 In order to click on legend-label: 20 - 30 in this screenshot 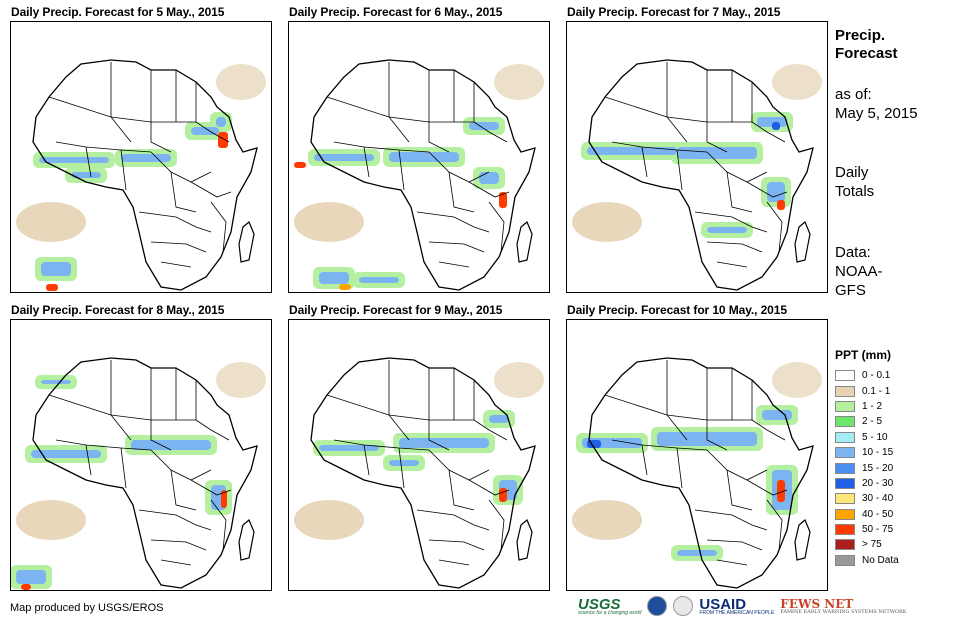, I will do `click(878, 483)`.